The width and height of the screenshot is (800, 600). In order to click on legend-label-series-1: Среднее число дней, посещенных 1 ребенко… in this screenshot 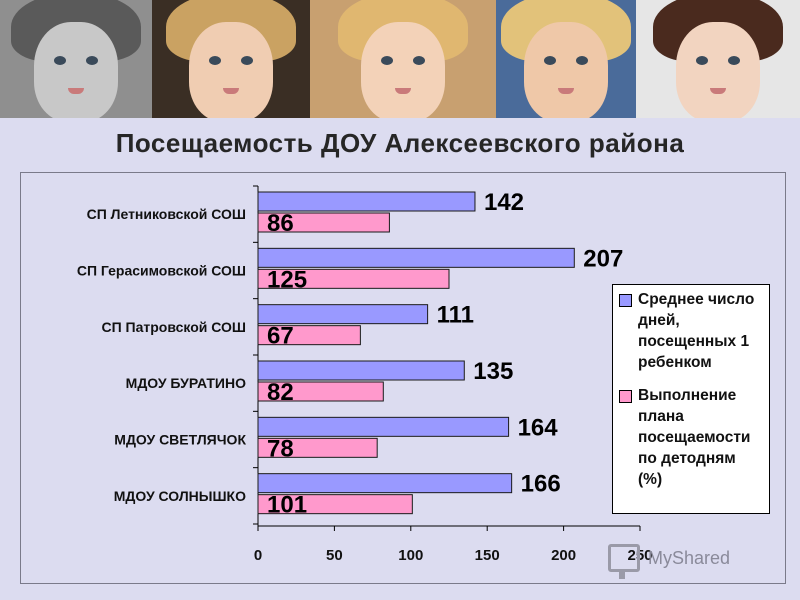, I will do `click(696, 331)`.